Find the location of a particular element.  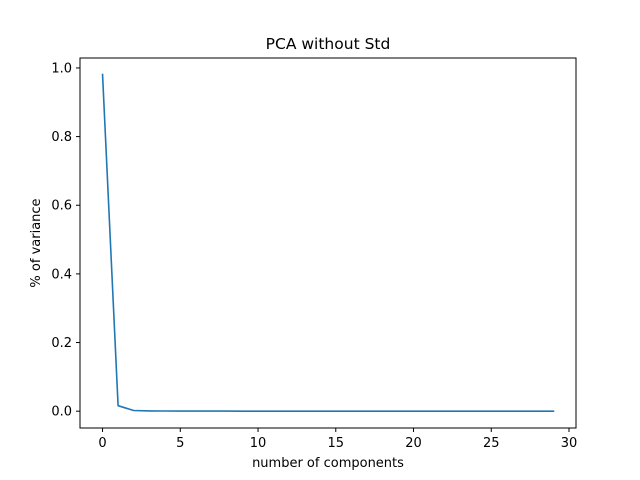

y-tick-label: 0.8 is located at coordinates (61, 137).